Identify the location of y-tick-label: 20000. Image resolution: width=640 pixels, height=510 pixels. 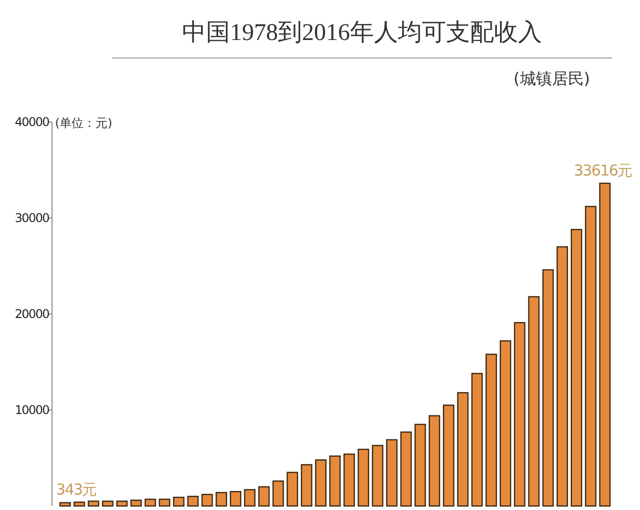
(32, 314).